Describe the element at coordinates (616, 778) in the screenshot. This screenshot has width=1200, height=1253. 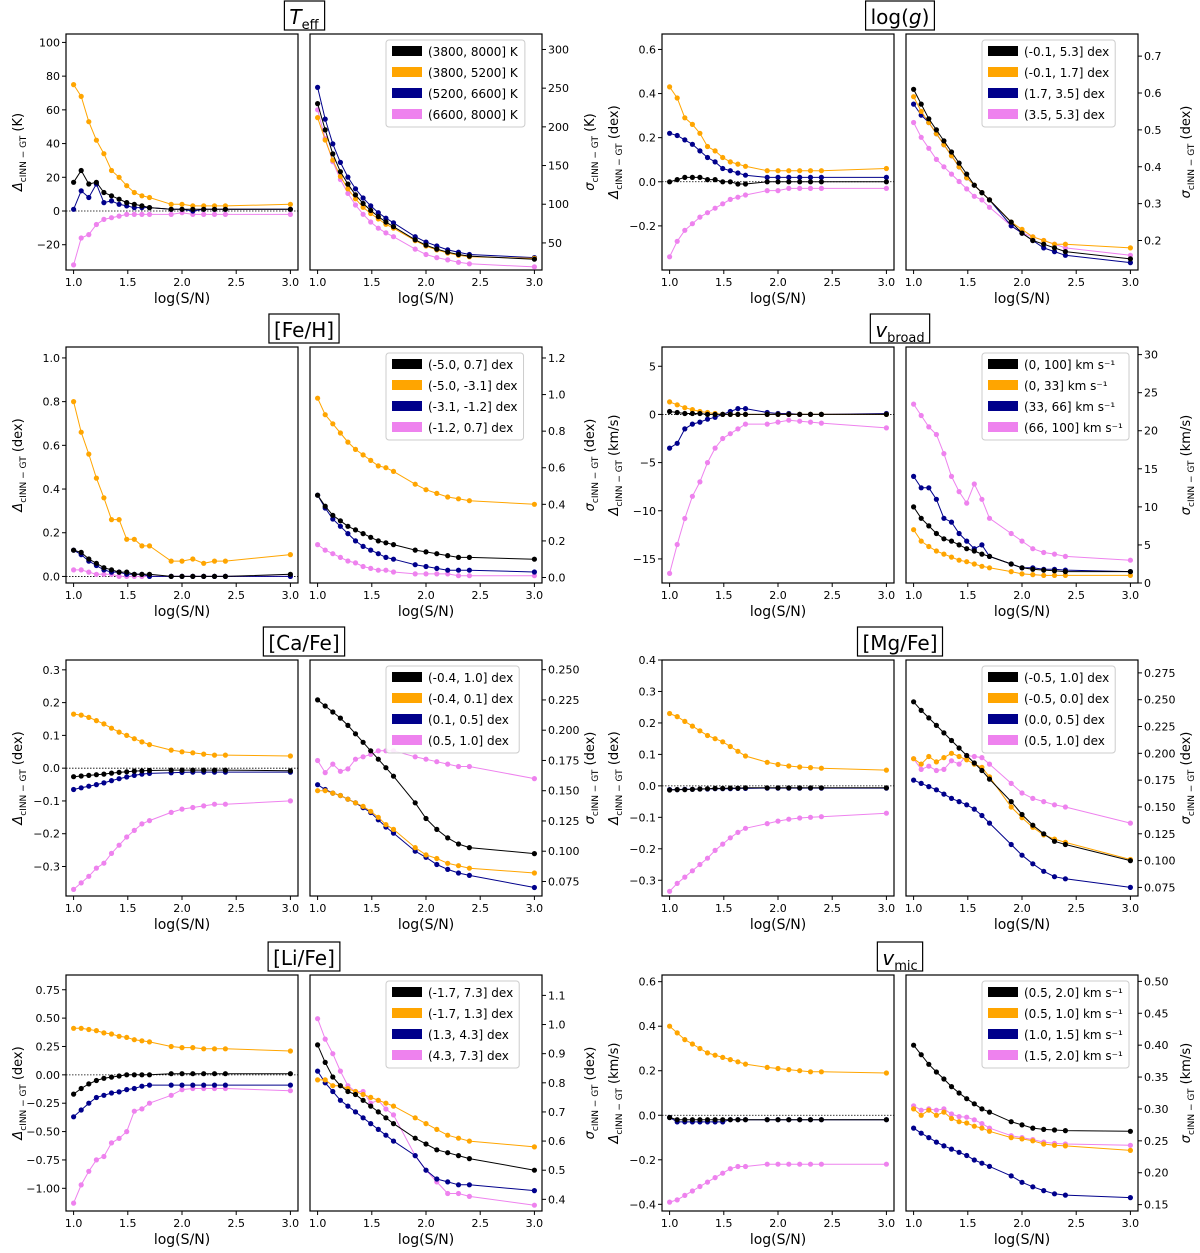
I see `mean-ylabel-mgfe: ΔcINN − GT (dex)` at that location.